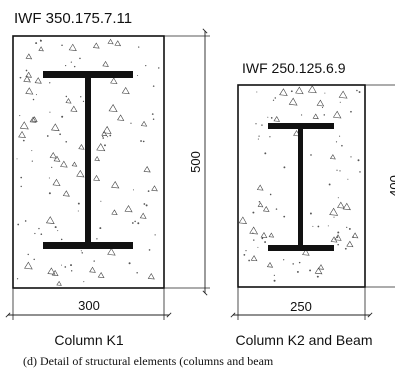  Describe the element at coordinates (89, 305) in the screenshot. I see `k1-width-label: 300` at that location.